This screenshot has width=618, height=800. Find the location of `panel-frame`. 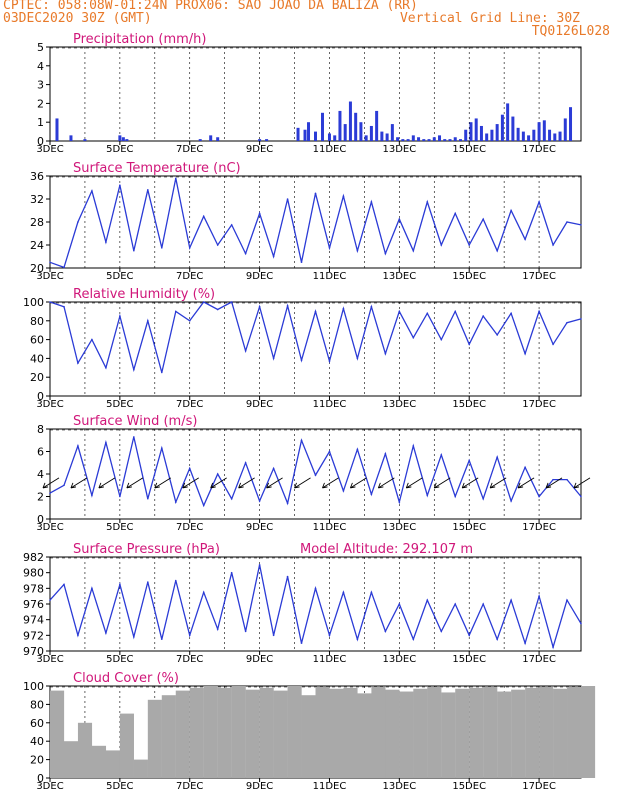

panel-frame is located at coordinates (315, 222).